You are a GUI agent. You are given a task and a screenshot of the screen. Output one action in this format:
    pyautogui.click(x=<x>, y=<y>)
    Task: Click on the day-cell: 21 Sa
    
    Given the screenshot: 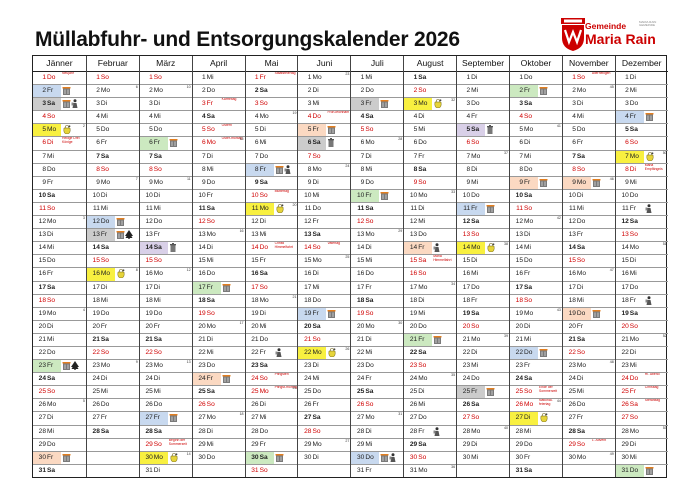 What is the action you would take?
    pyautogui.click(x=112, y=340)
    